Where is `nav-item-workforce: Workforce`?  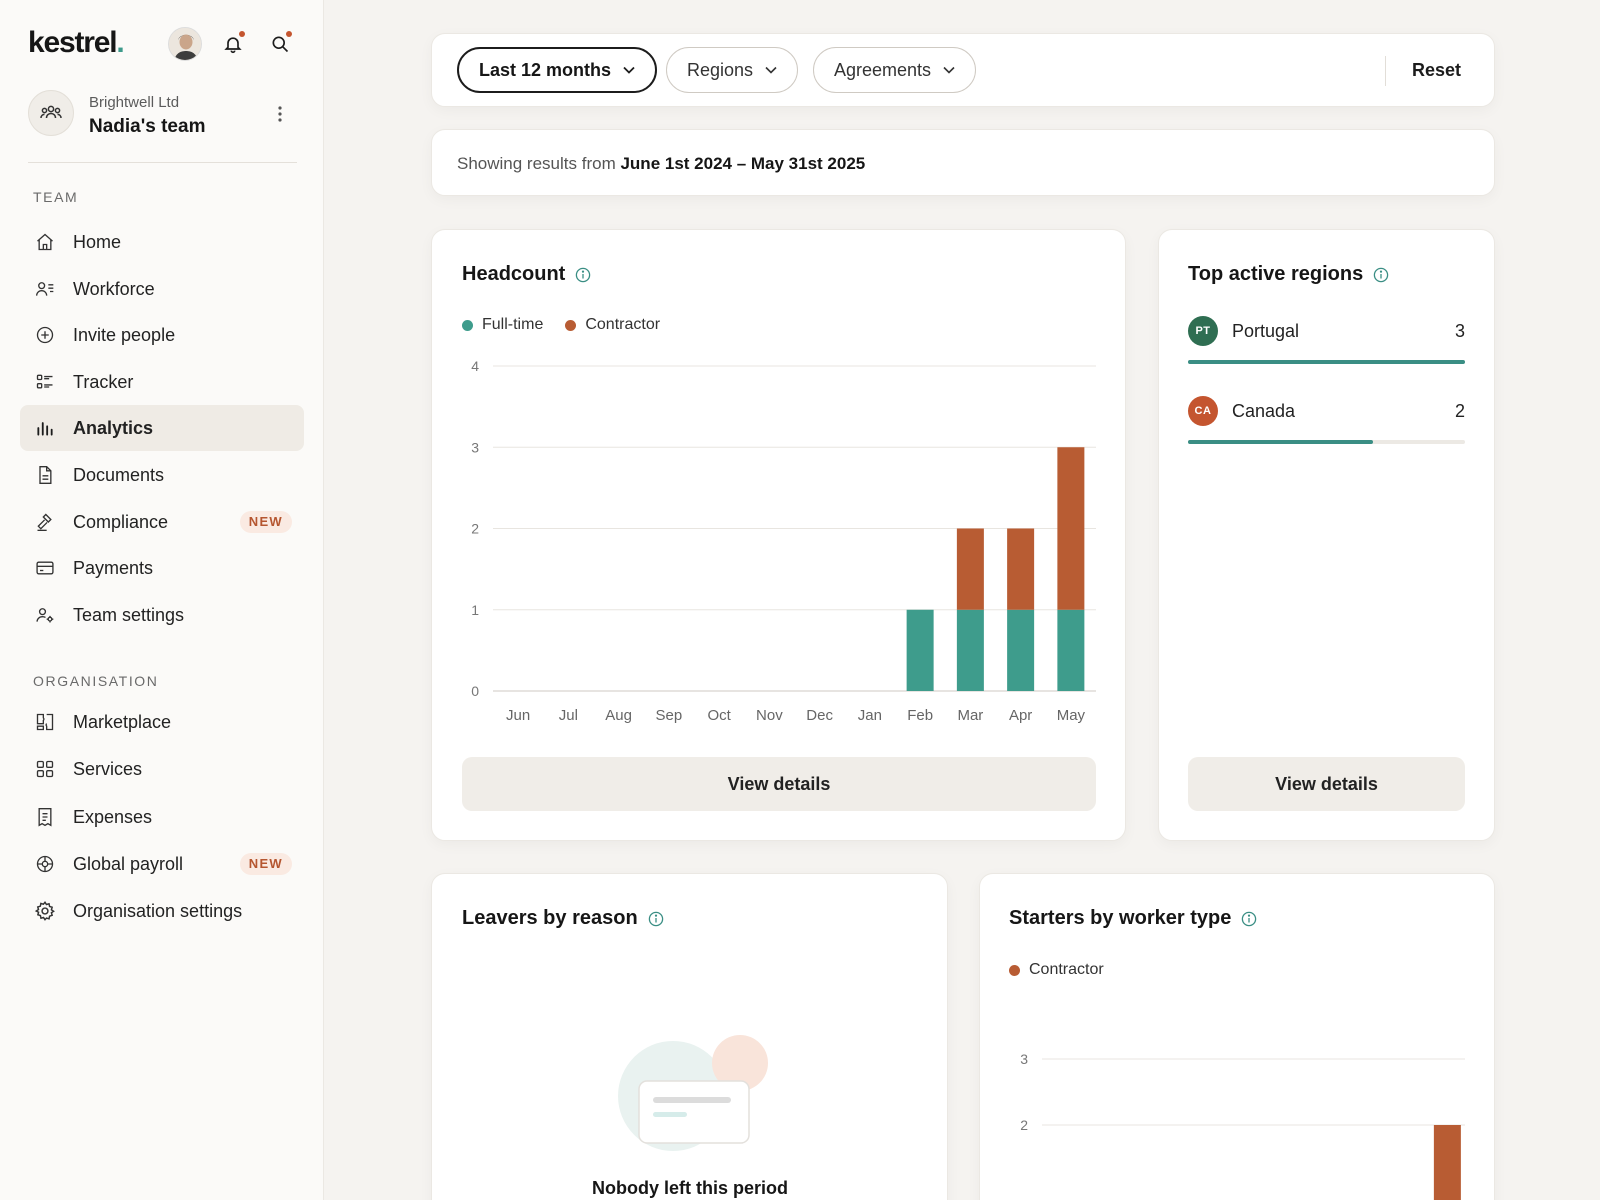
nav-item-workforce: Workforce is located at coordinates (162, 289).